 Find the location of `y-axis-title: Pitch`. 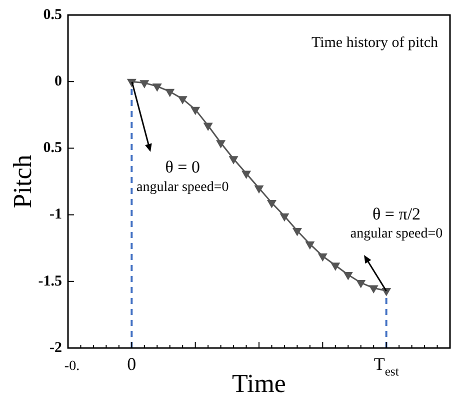

y-axis-title: Pitch is located at coordinates (22, 181).